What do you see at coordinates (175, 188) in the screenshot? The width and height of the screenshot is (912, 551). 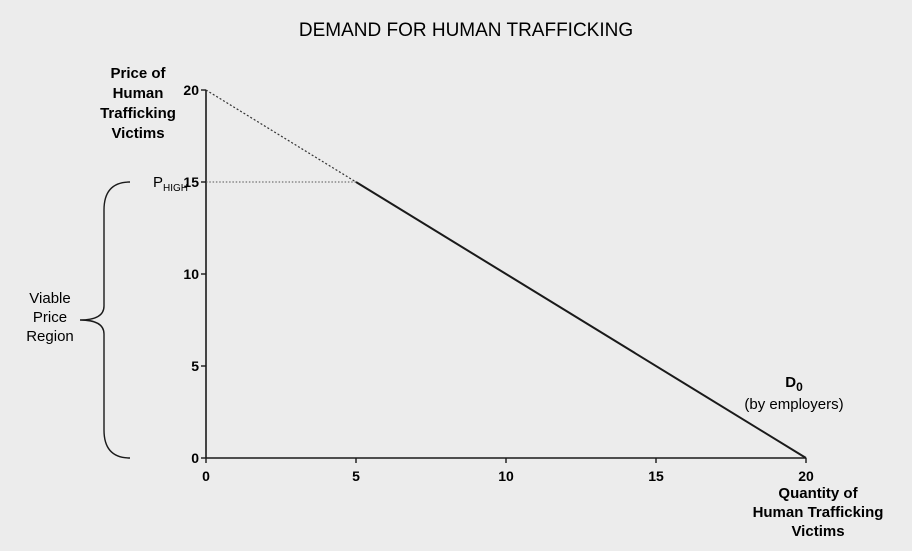 I see `p-high-subscript: HIGH` at bounding box center [175, 188].